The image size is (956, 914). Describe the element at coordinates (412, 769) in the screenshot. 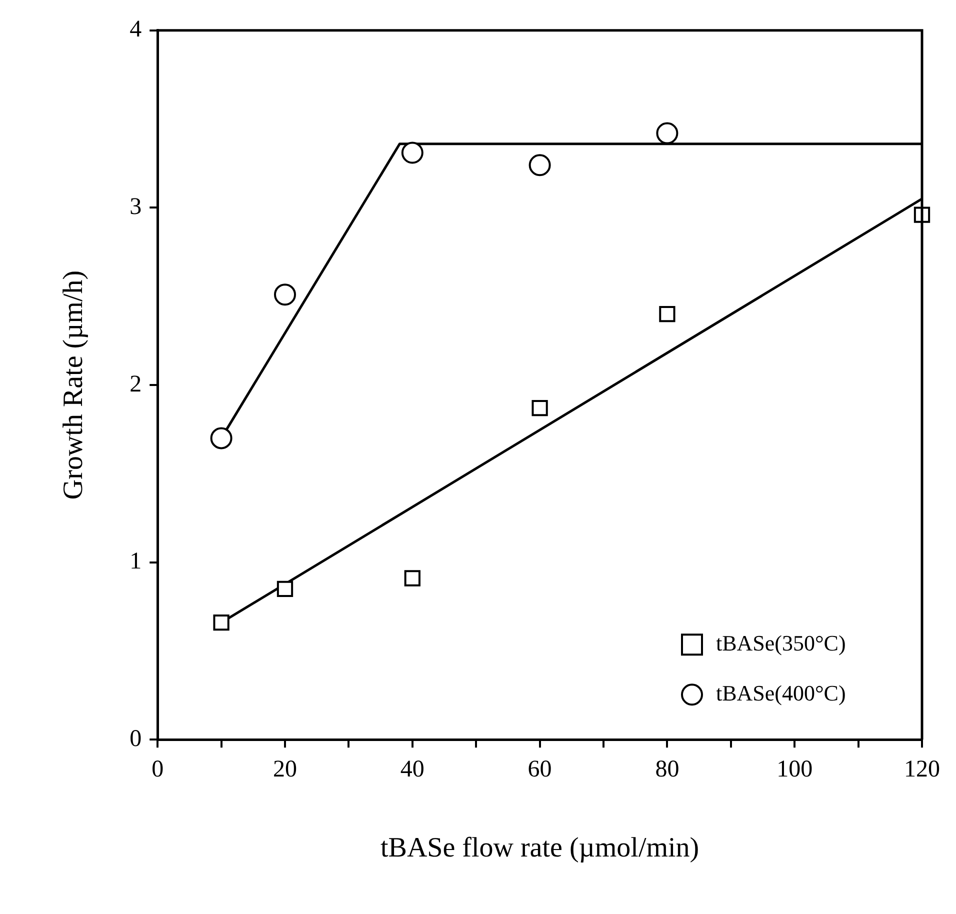

I see `x-tick-label: 40` at that location.